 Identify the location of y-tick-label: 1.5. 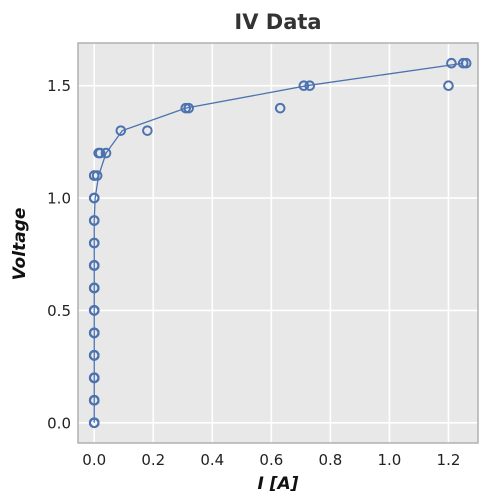
(59, 86).